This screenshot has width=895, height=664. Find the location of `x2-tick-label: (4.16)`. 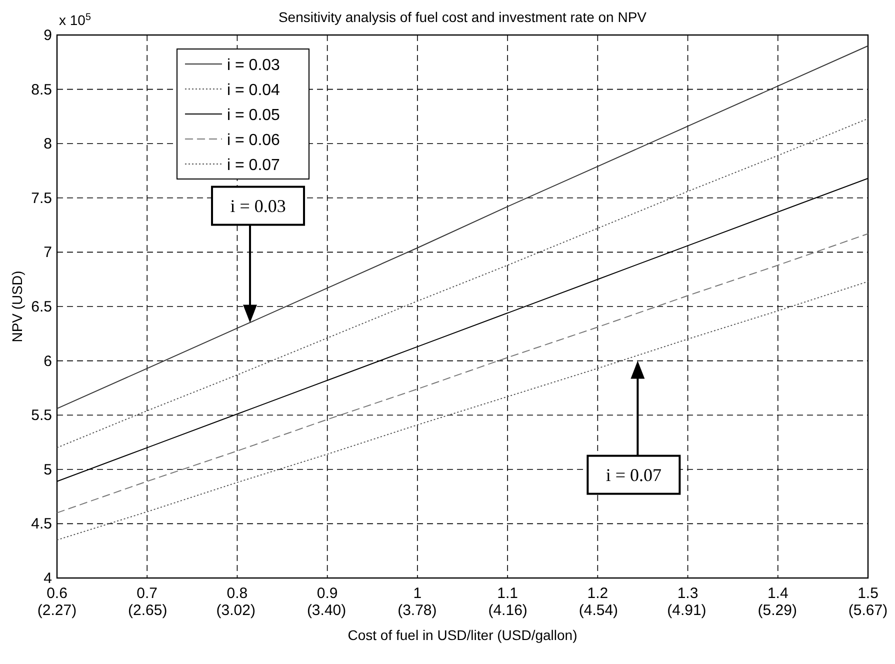

x2-tick-label: (4.16) is located at coordinates (508, 610).